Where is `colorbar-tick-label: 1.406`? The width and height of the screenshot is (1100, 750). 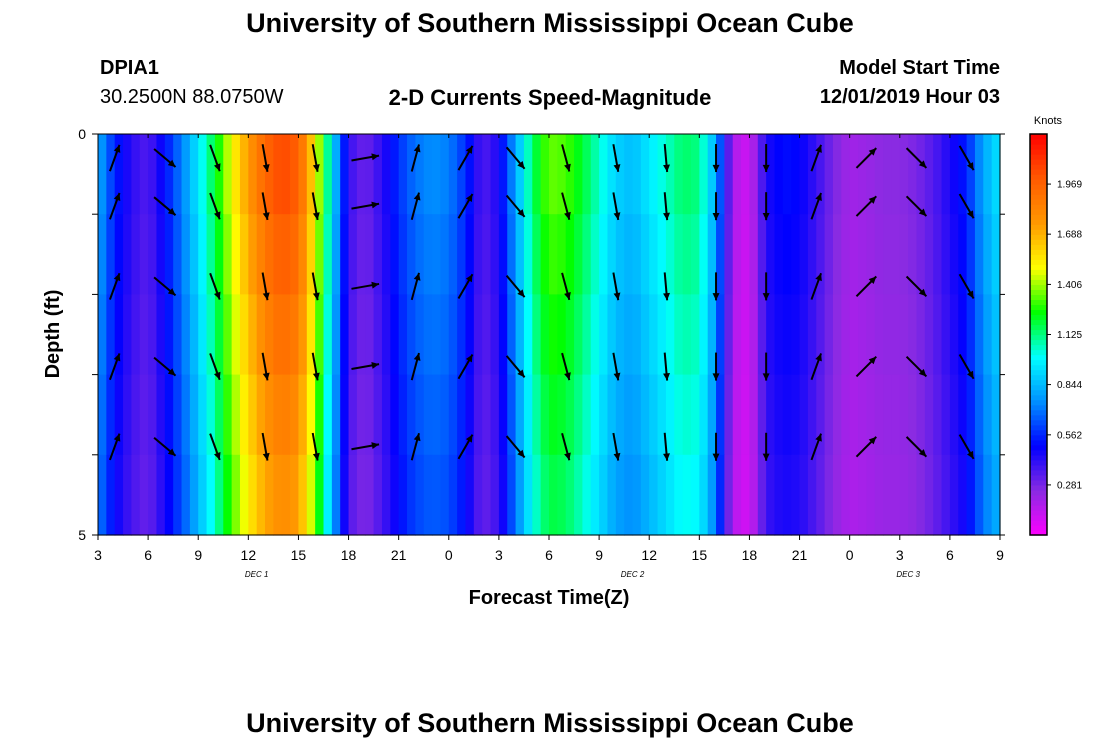 colorbar-tick-label: 1.406 is located at coordinates (1069, 285).